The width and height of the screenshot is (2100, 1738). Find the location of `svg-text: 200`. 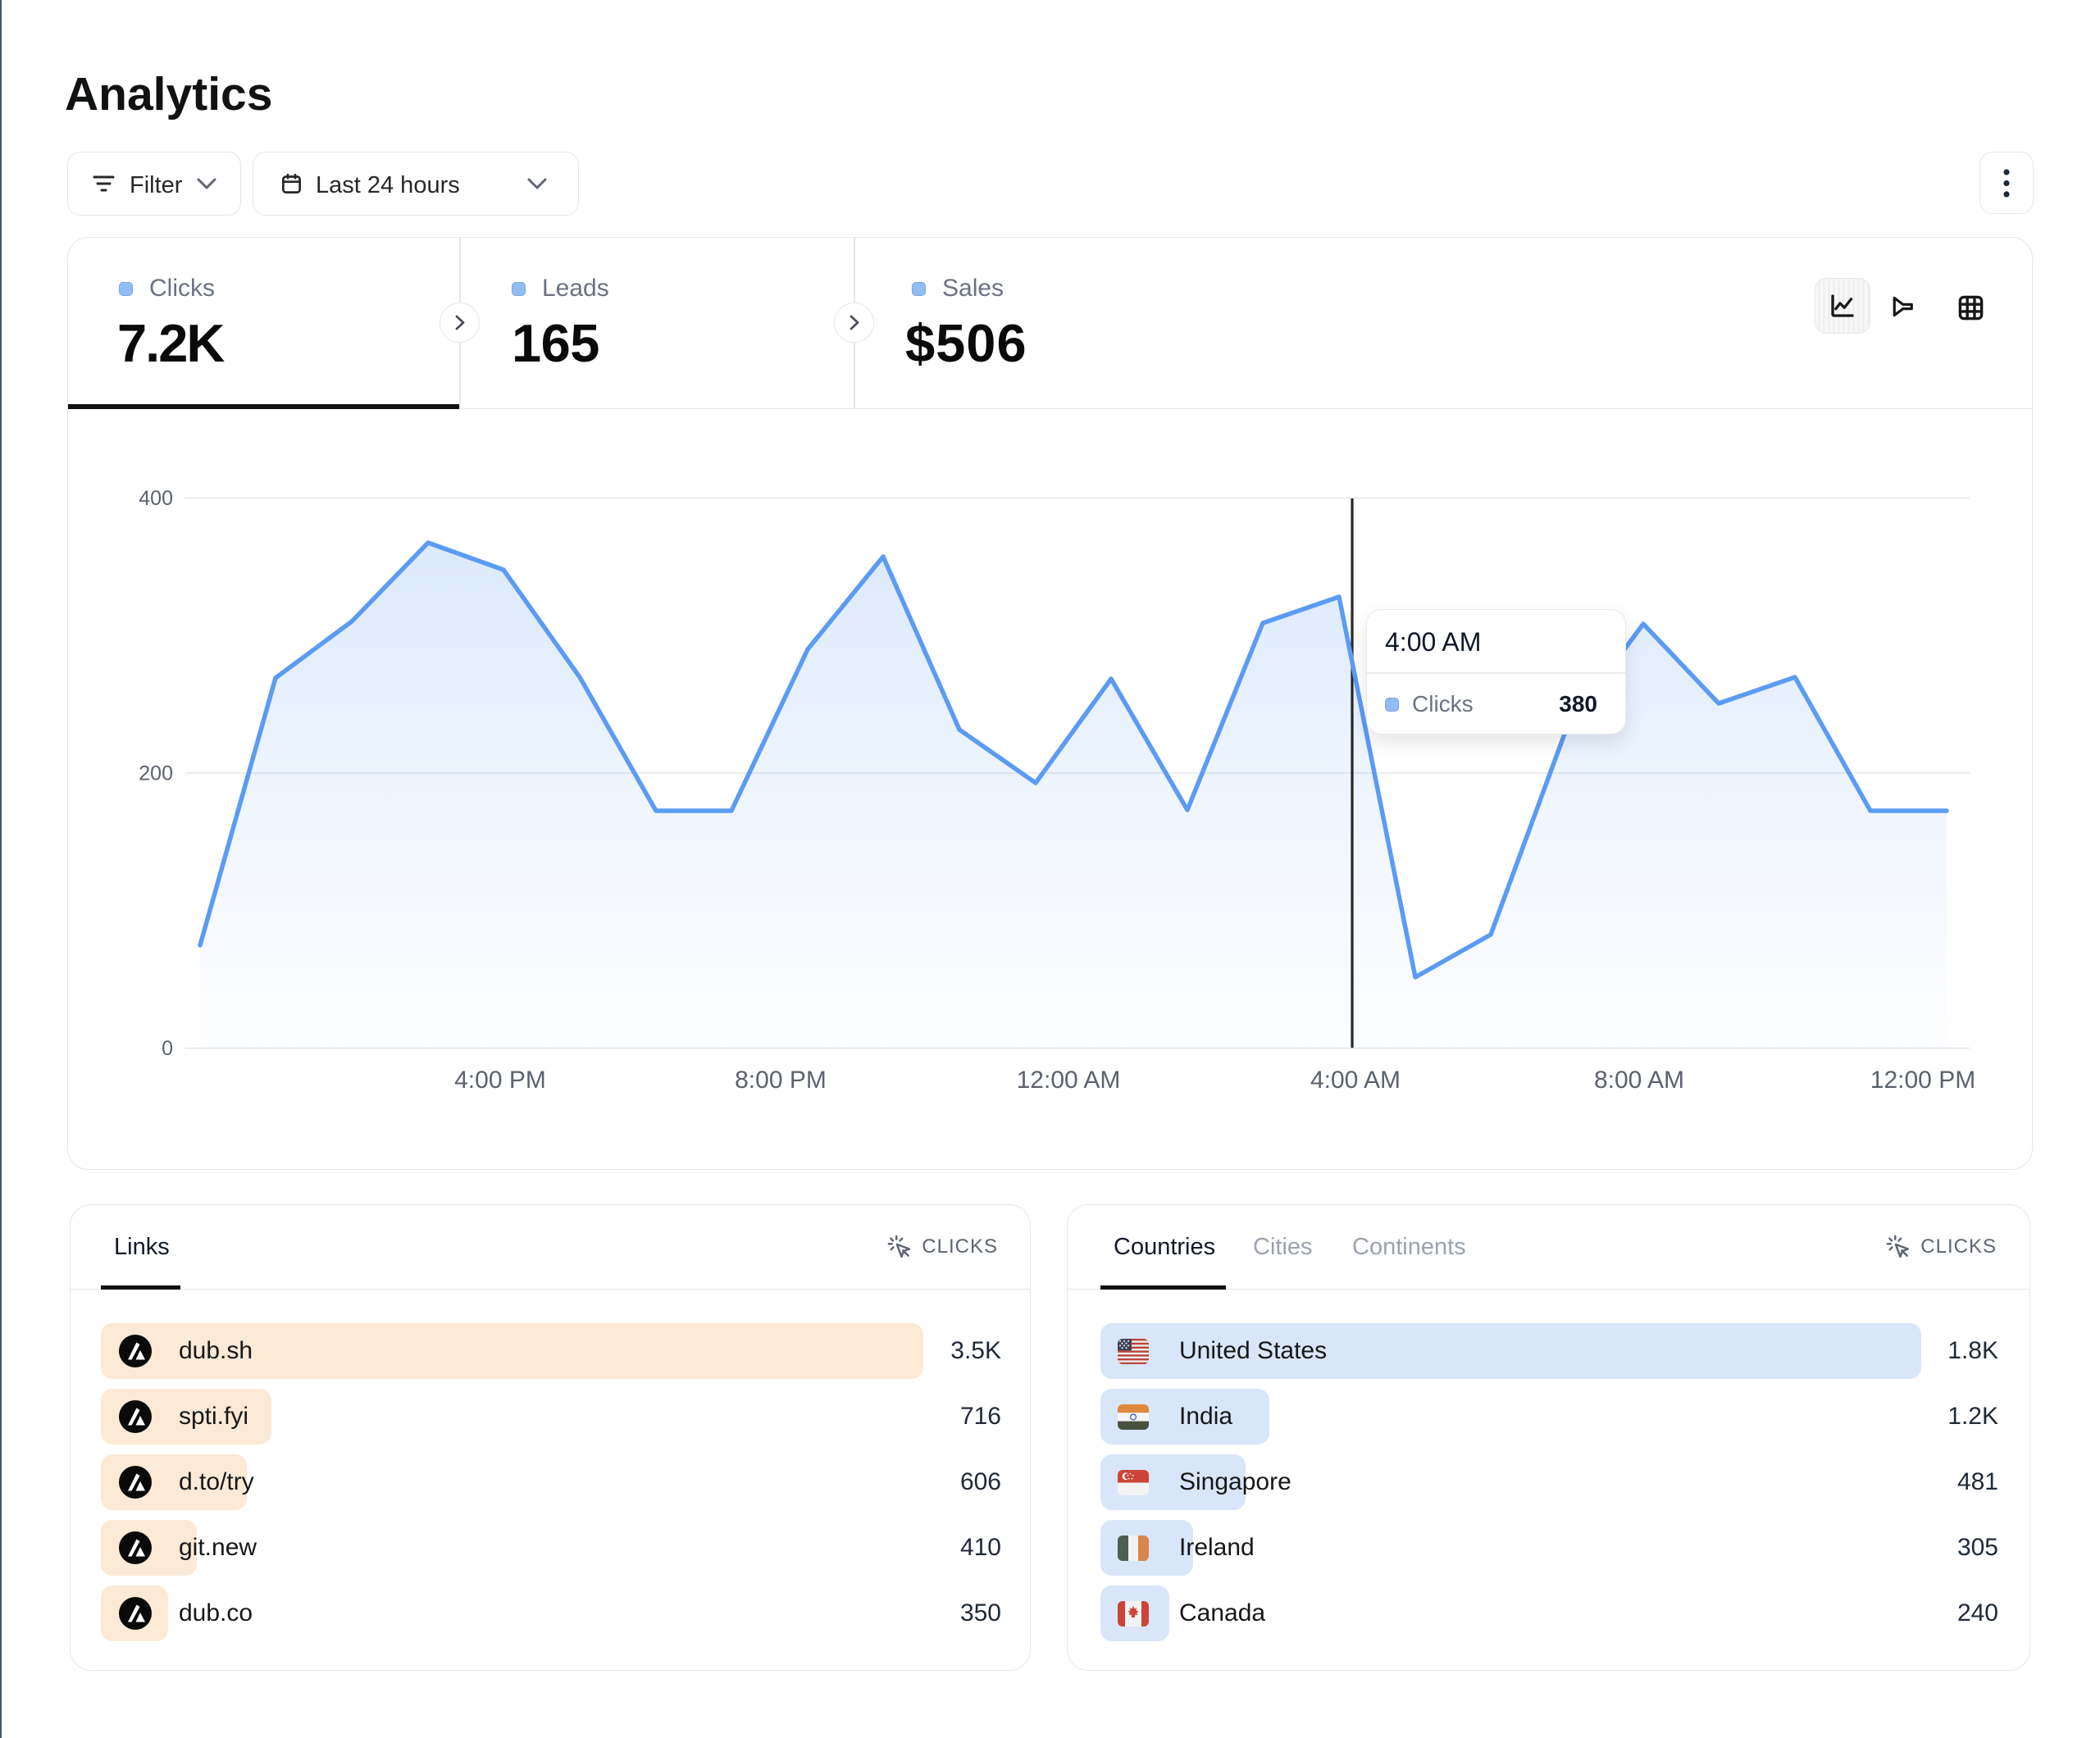

svg-text: 200 is located at coordinates (156, 773).